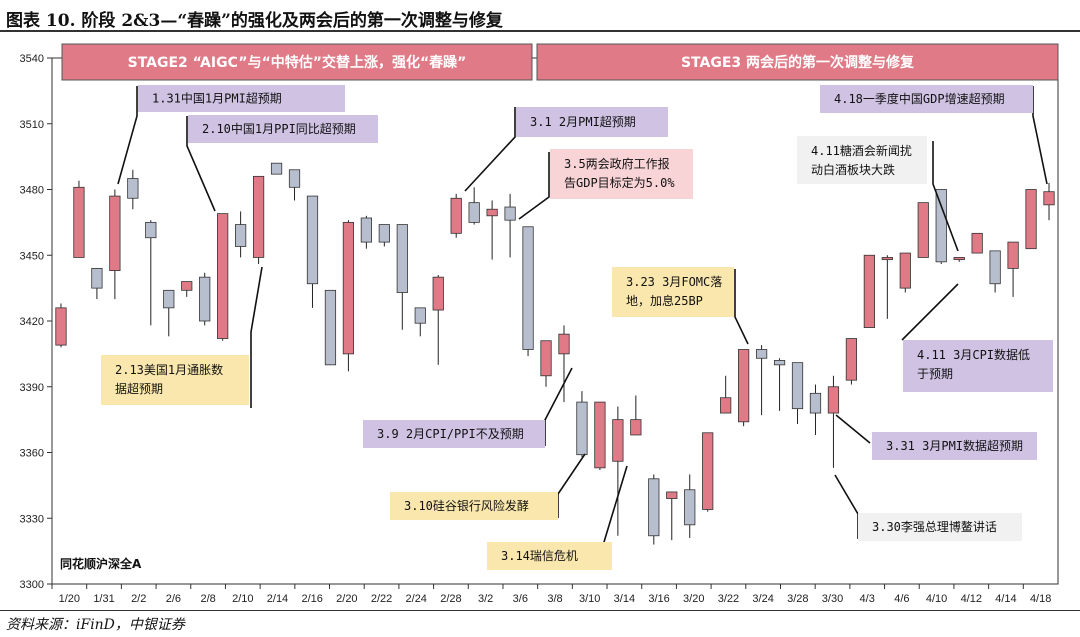 This screenshot has height=637, width=1080. Describe the element at coordinates (934, 526) in the screenshot. I see `annotation-text: 3.30李强总理博鳌讲话` at that location.